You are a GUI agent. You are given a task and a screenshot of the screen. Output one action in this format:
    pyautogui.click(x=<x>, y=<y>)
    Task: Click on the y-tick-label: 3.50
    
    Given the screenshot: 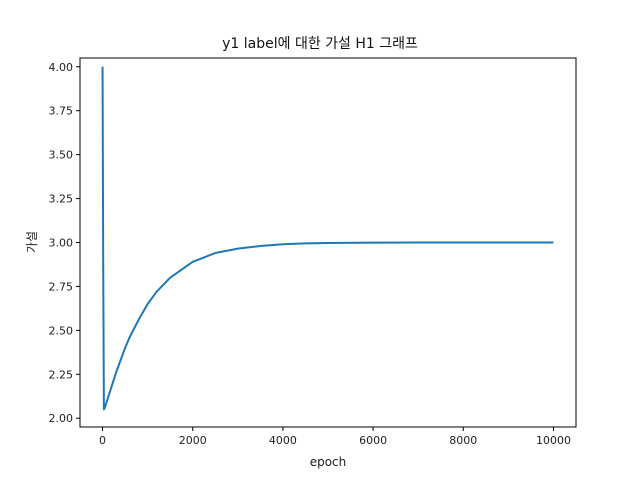 What is the action you would take?
    pyautogui.click(x=61, y=155)
    